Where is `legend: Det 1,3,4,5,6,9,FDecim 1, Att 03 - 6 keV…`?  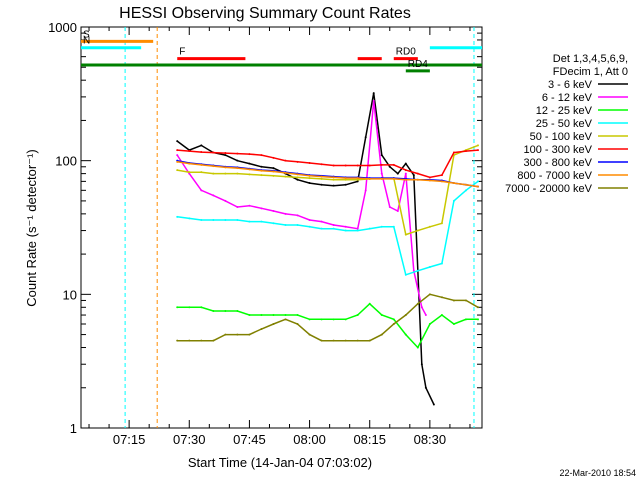
legend: Det 1,3,4,5,6,9,FDecim 1, Att 03 - 6 keV… is located at coordinates (566, 124).